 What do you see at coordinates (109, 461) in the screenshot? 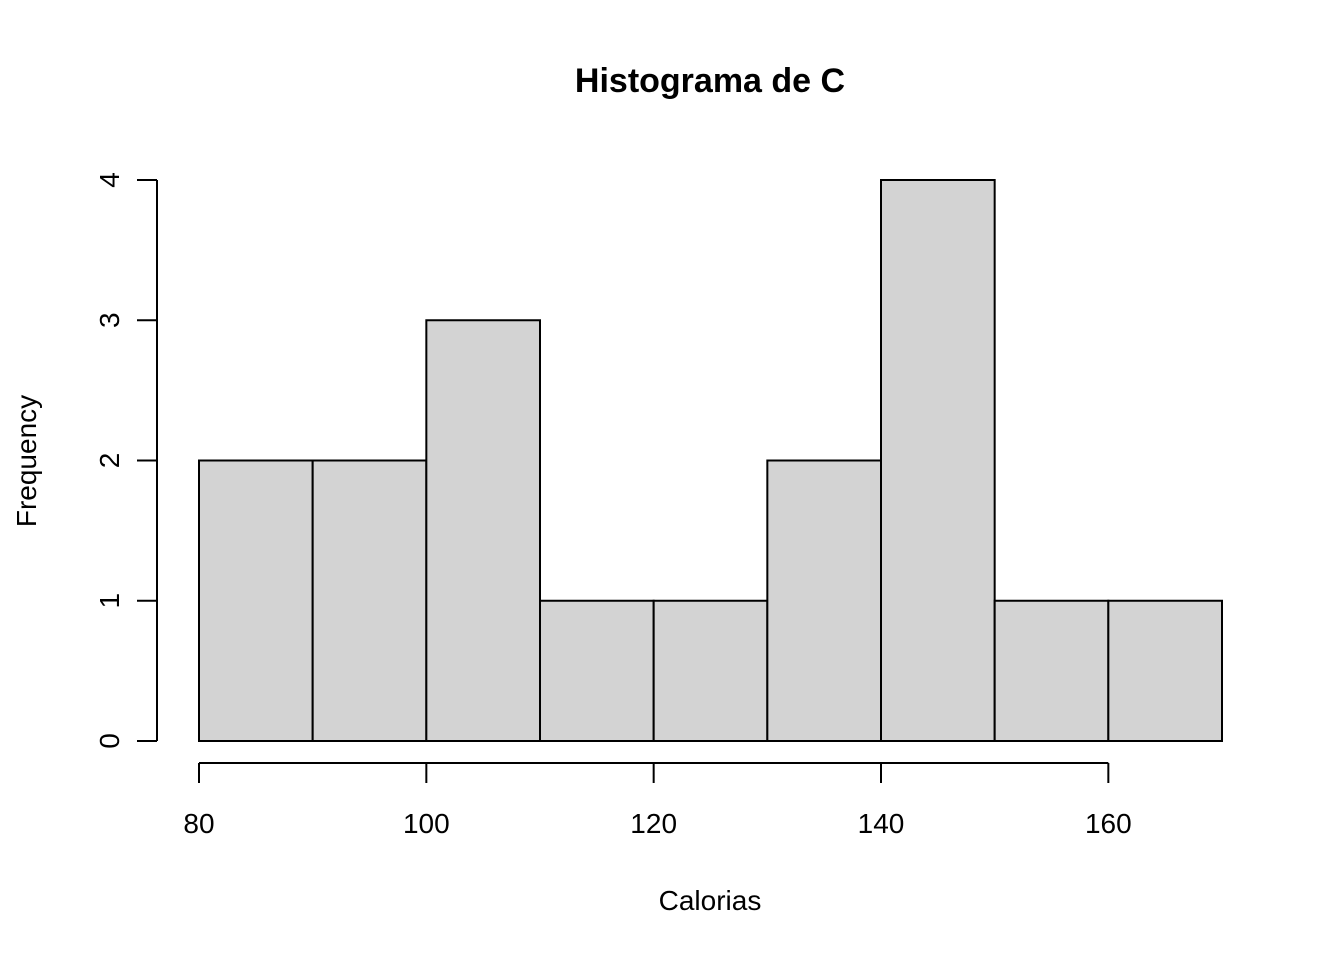
I see `y-tick-label-2: 2` at bounding box center [109, 461].